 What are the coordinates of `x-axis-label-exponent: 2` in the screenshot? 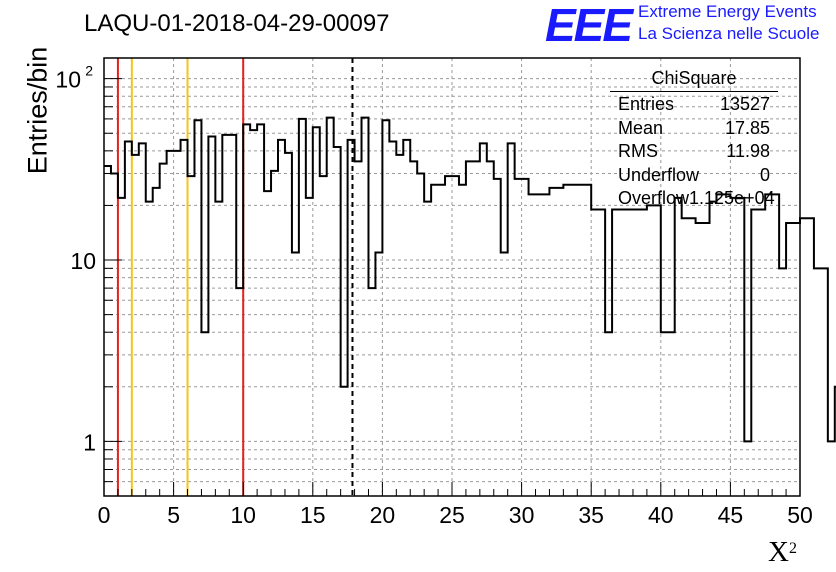 It's located at (792, 548).